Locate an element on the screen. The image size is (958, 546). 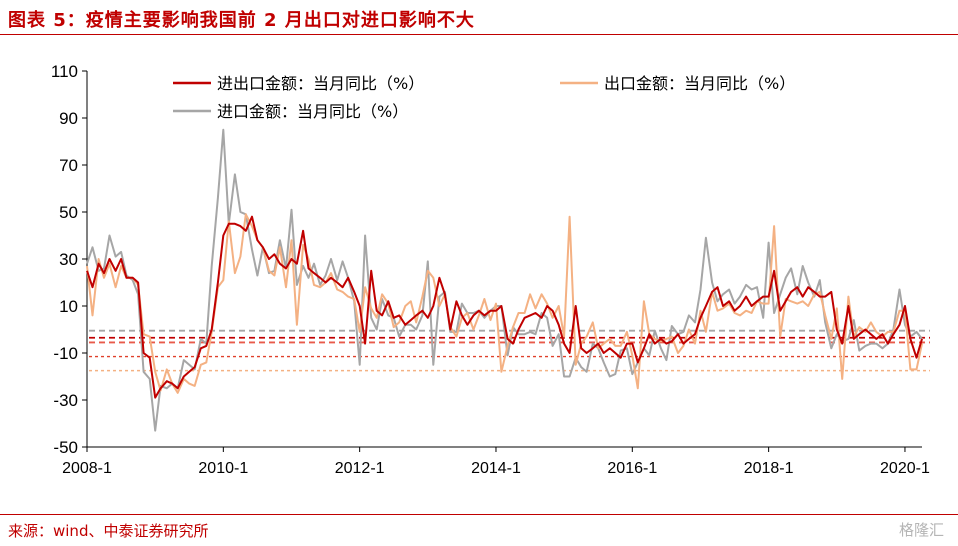
x-tick-label: 2012-1 is located at coordinates (360, 468).